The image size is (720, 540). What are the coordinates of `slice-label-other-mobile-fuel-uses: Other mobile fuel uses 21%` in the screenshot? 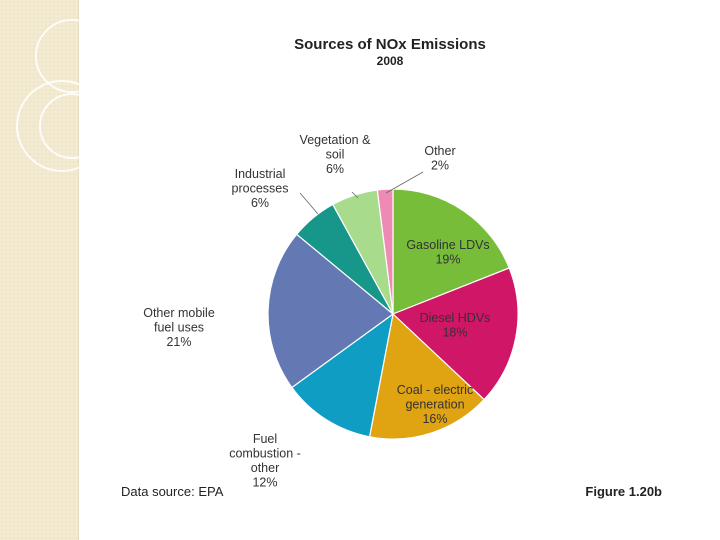 It's located at (179, 327).